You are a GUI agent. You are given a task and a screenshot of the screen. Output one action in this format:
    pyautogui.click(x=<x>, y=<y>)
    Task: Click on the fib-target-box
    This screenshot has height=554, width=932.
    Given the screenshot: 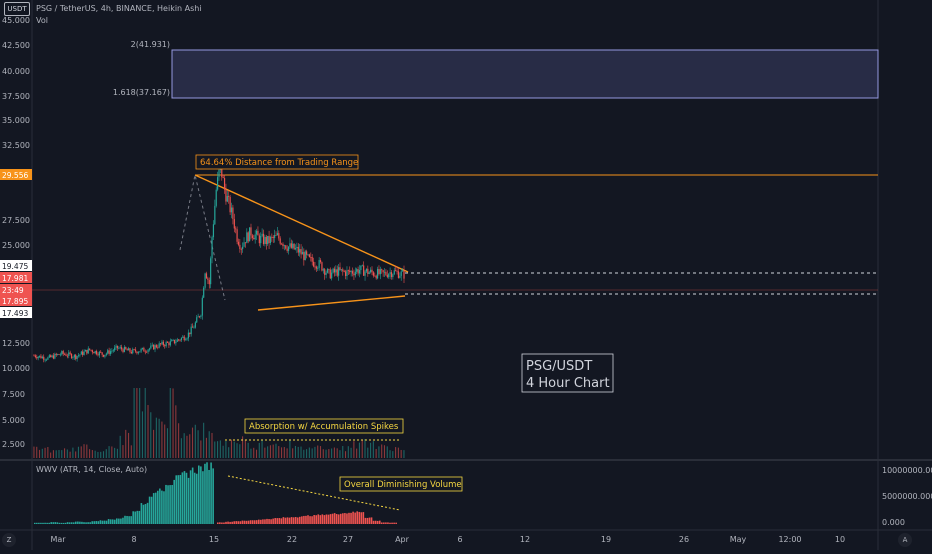 What is the action you would take?
    pyautogui.click(x=525, y=74)
    